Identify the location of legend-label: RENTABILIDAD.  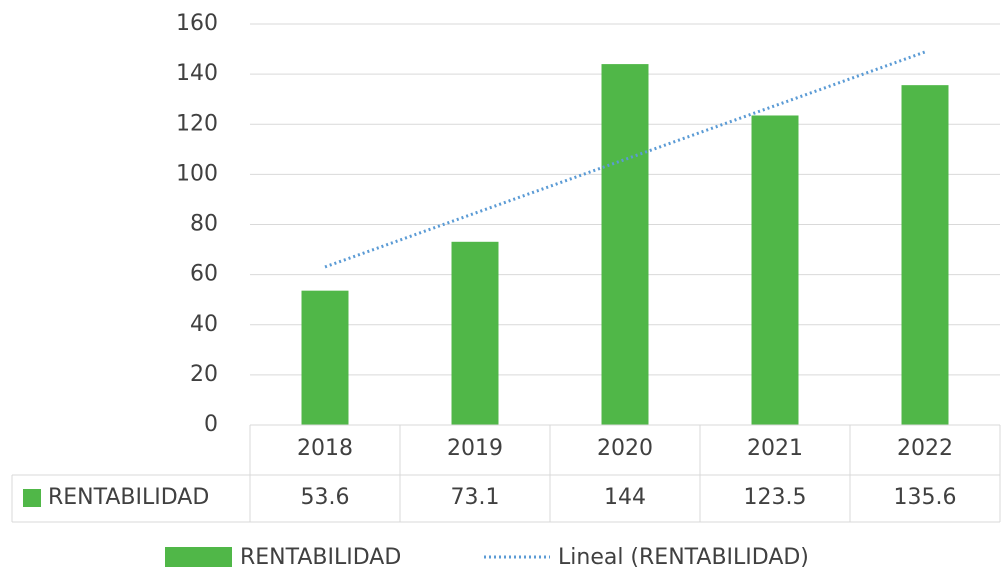
(320, 557).